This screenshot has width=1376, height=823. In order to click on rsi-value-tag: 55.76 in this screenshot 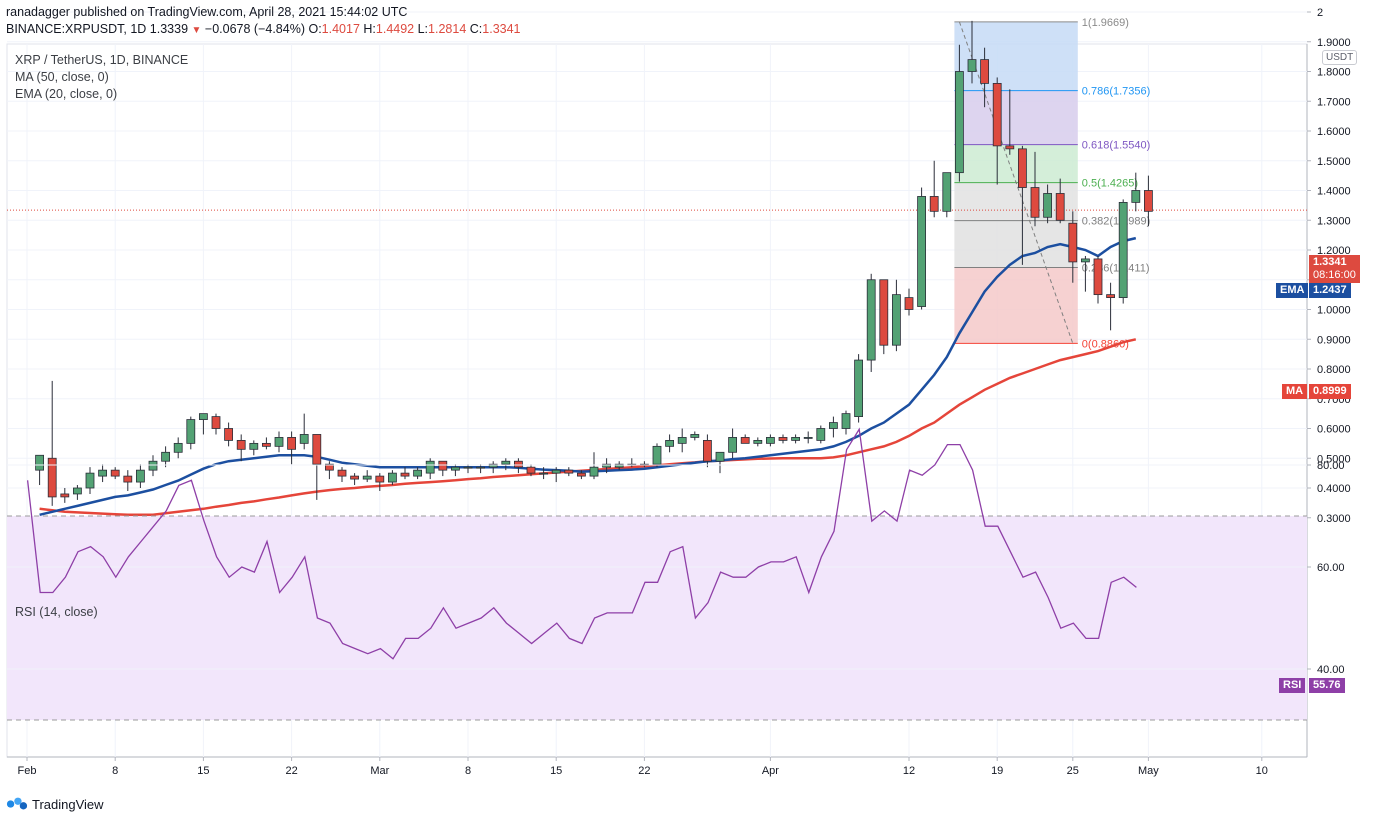, I will do `click(1327, 685)`.